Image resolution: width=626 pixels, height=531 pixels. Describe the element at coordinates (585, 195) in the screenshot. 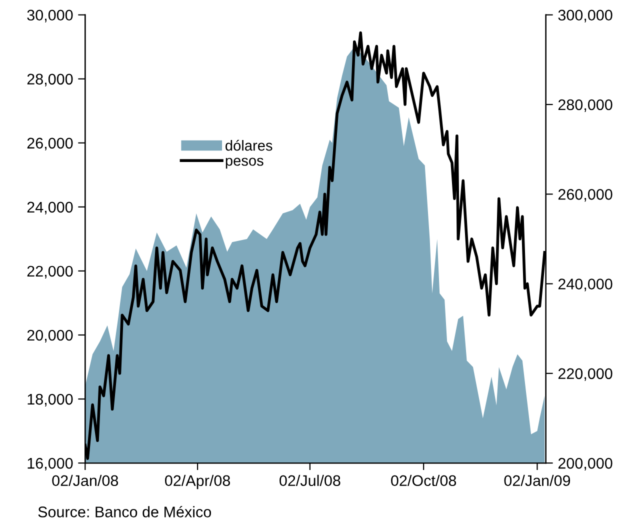

I see `y2-tick-label: 260,000` at that location.